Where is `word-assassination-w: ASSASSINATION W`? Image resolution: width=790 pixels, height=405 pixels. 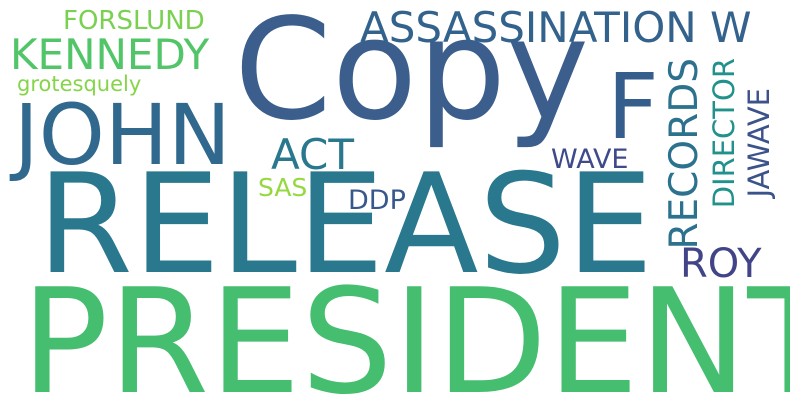 word-assassination-w: ASSASSINATION W is located at coordinates (556, 27).